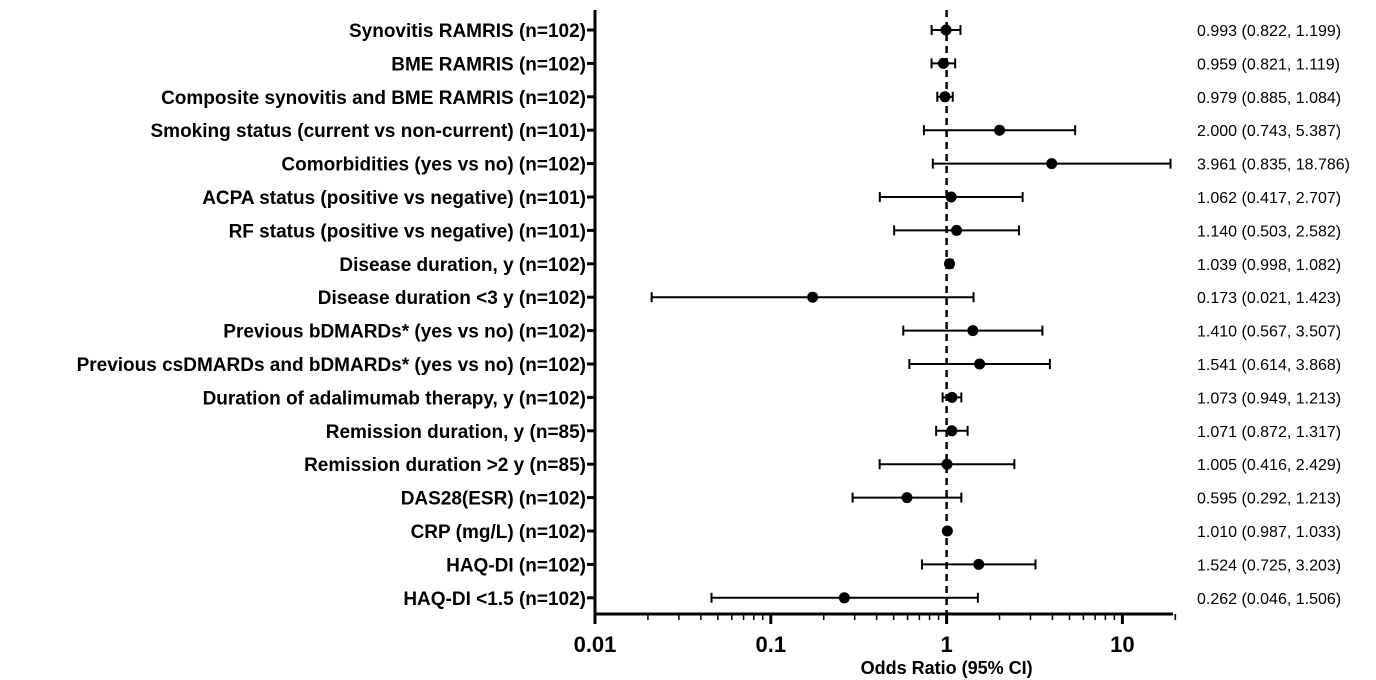 This screenshot has width=1376, height=680. I want to click on x-tick-label: 10, so click(1122, 644).